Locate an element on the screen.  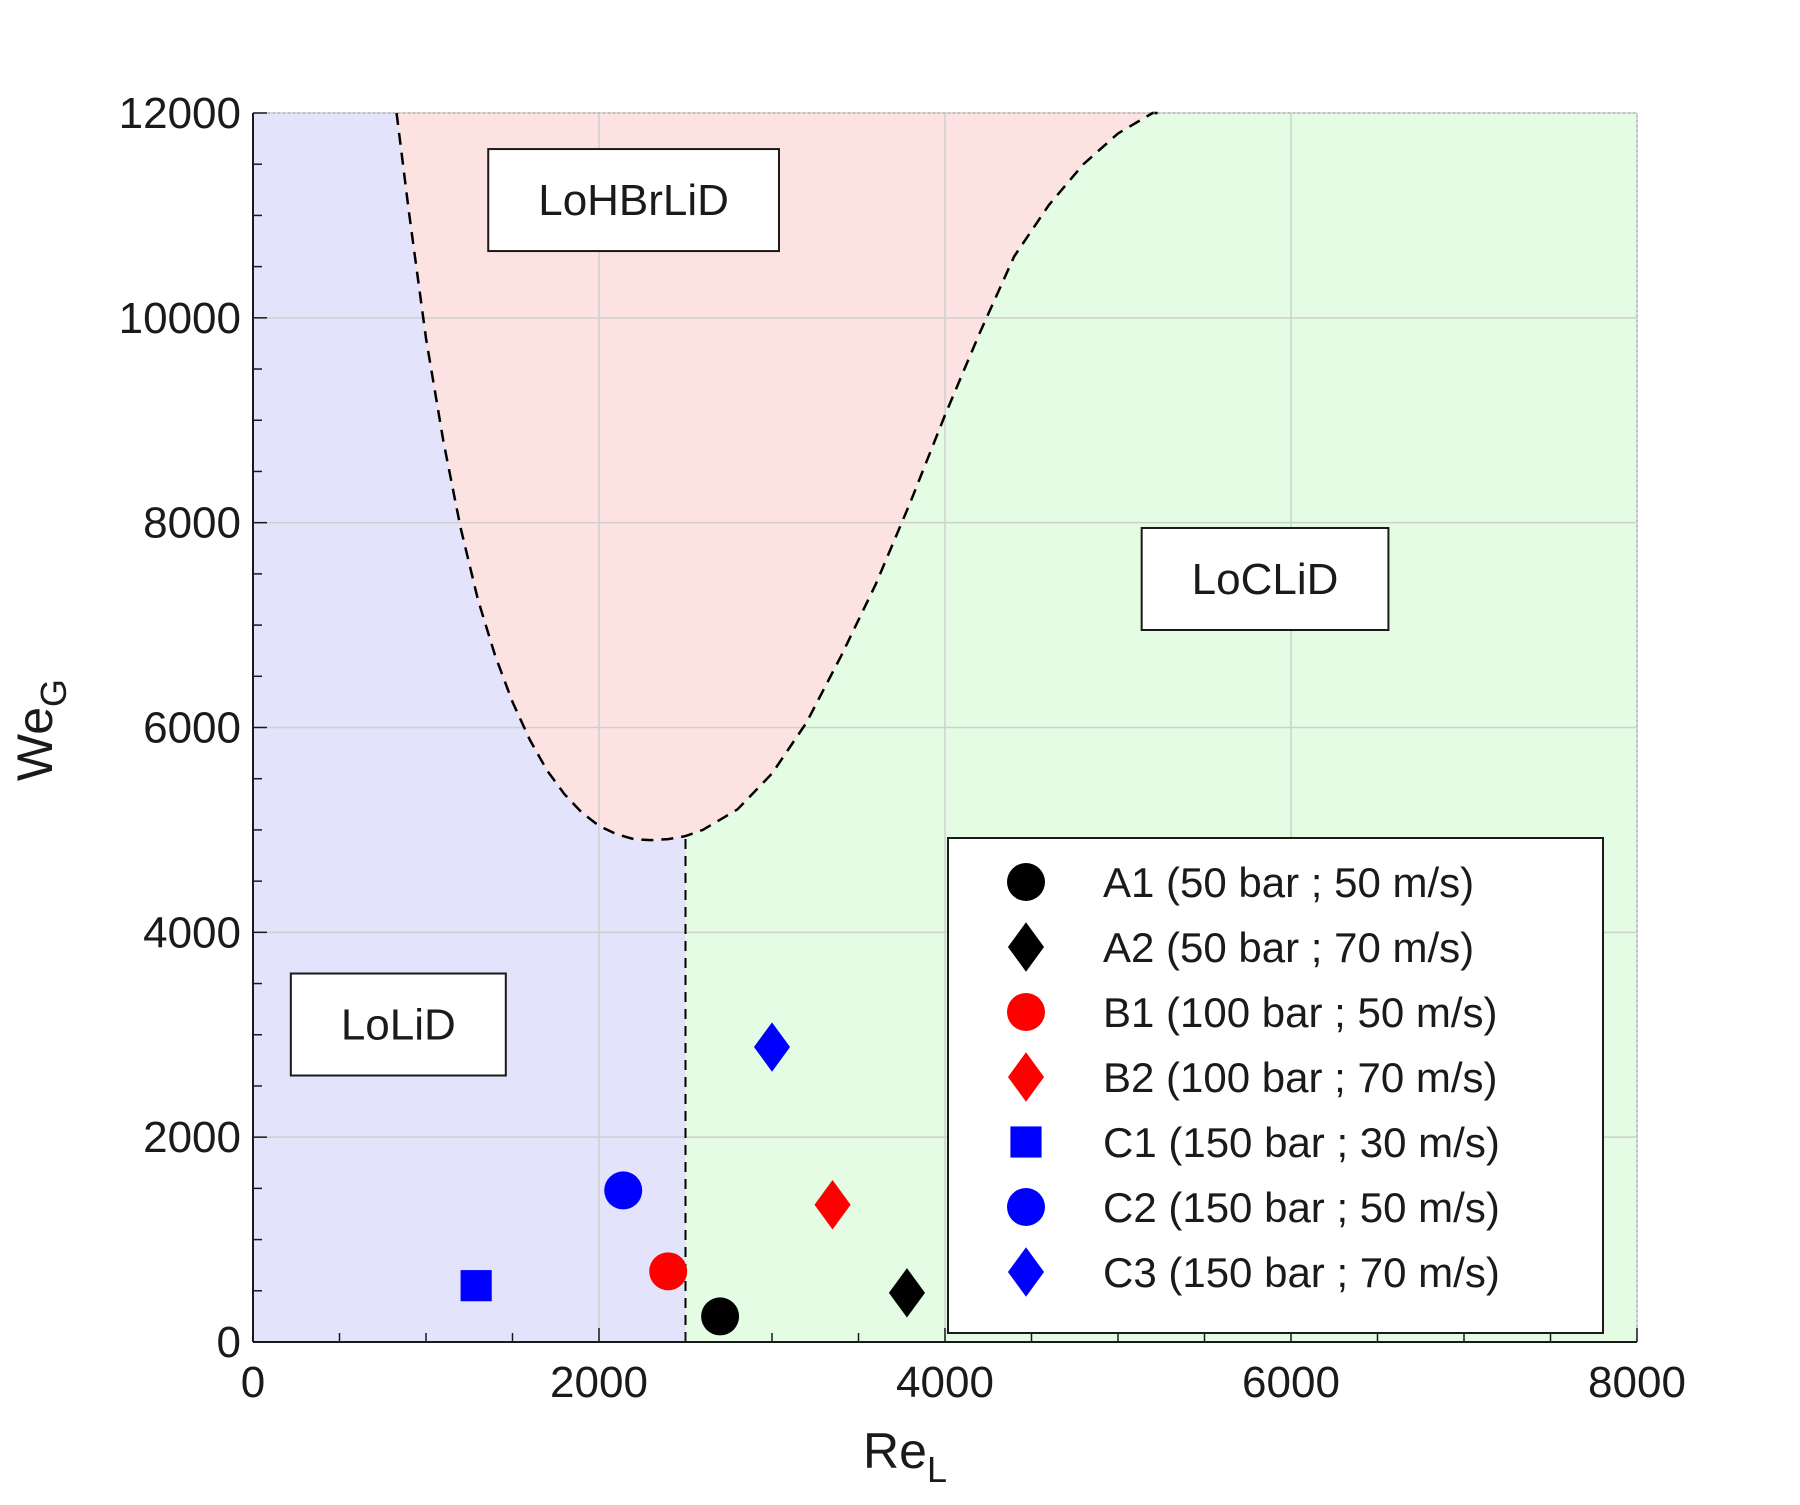
x-axis-title: ReL is located at coordinates (905, 1456).